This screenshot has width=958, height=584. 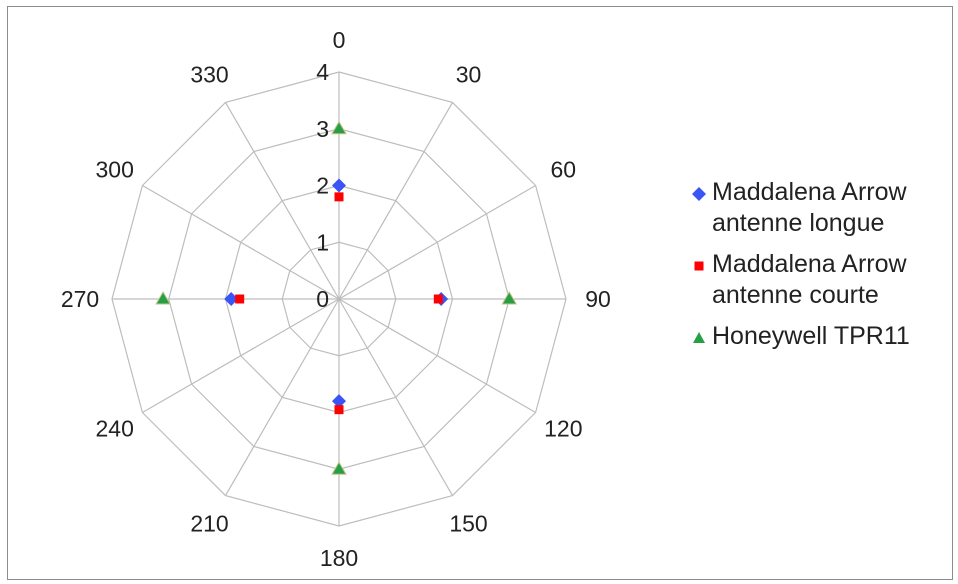 I want to click on angle-label: 120, so click(x=563, y=429).